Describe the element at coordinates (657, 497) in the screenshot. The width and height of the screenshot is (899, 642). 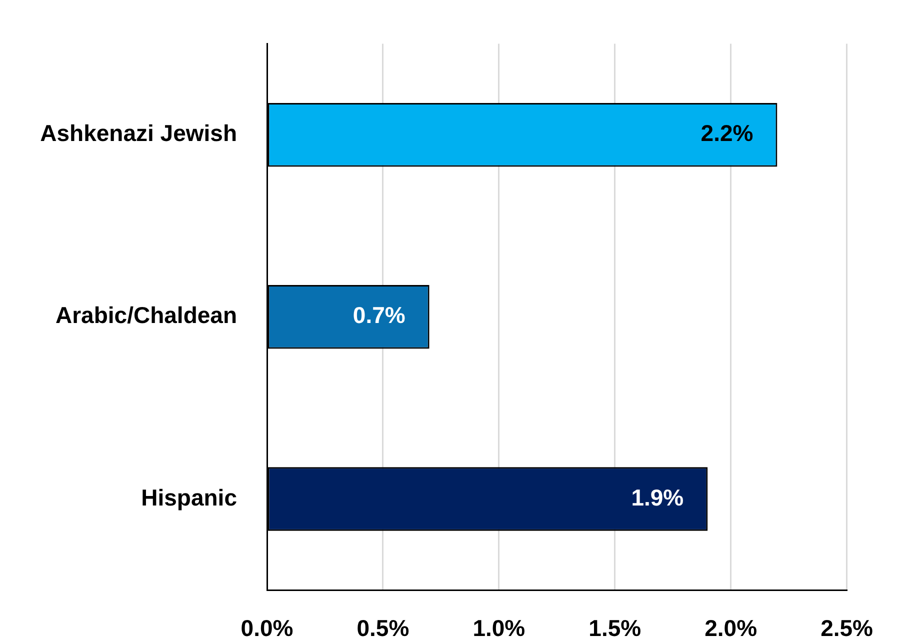
I see `data-label: 1.9%` at that location.